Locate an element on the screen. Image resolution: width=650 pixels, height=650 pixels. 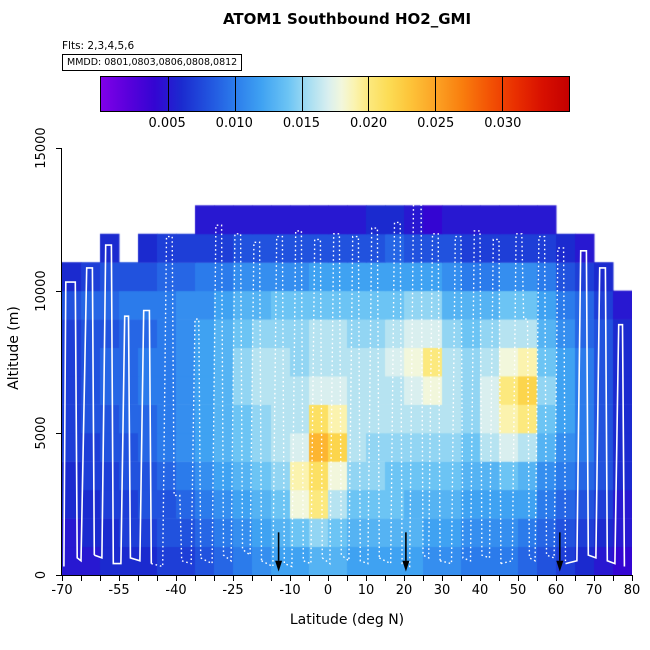
x-axis-tick-label: 40 is located at coordinates (480, 590).